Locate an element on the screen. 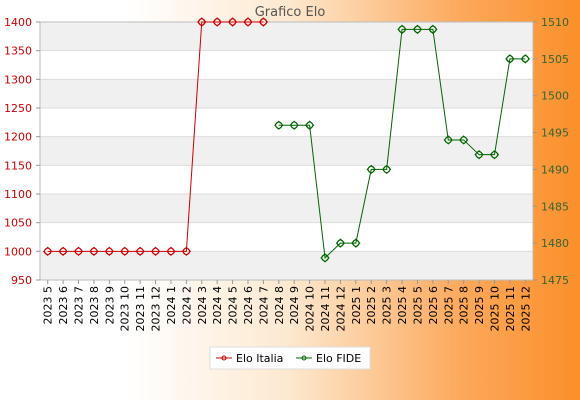 Image resolution: width=580 pixels, height=400 pixels. y-left-tick-label: 1250 is located at coordinates (18, 108).